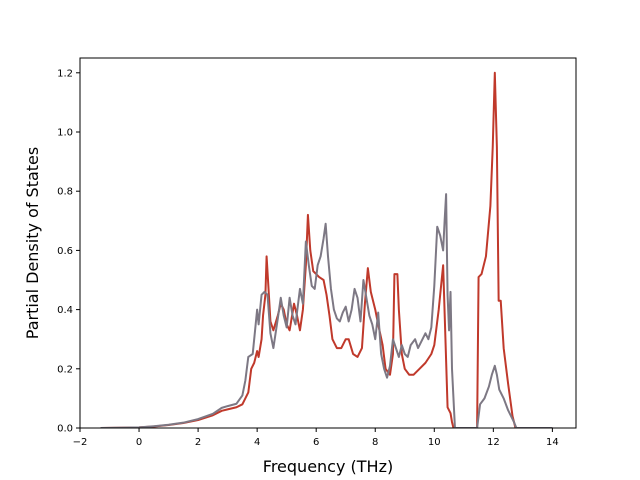 The width and height of the screenshot is (640, 480). I want to click on x-axis-label: Frequency (THz), so click(328, 466).